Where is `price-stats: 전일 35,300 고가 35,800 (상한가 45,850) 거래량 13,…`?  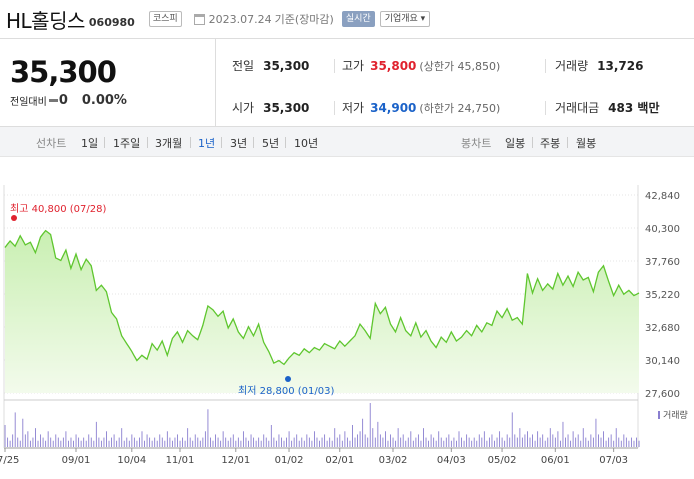 price-stats: 전일 35,300 고가 35,800 (상한가 45,850) 거래량 13,… is located at coordinates (454, 83).